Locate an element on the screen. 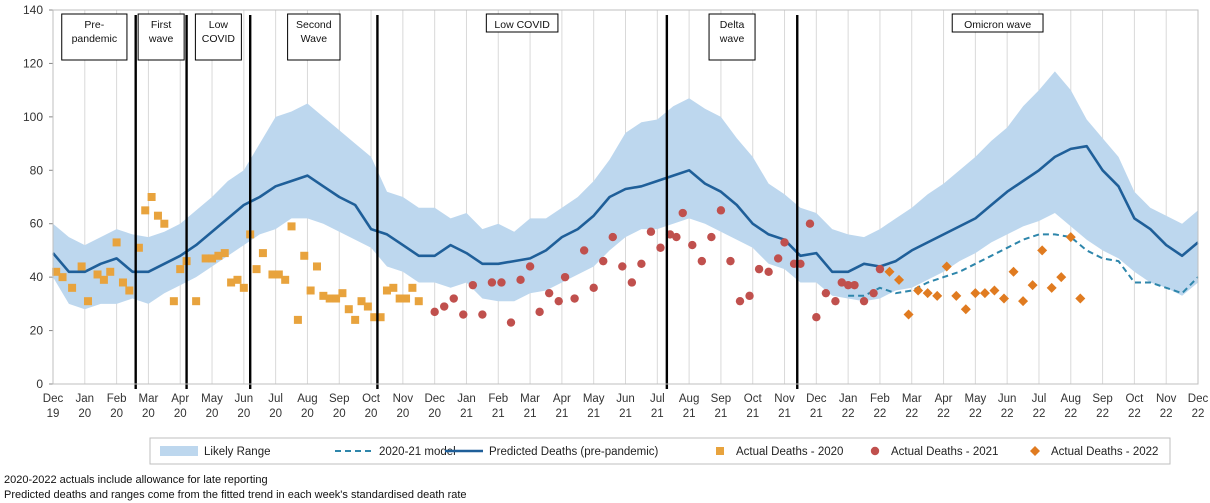  y-tick-label: 60 is located at coordinates (37, 224).